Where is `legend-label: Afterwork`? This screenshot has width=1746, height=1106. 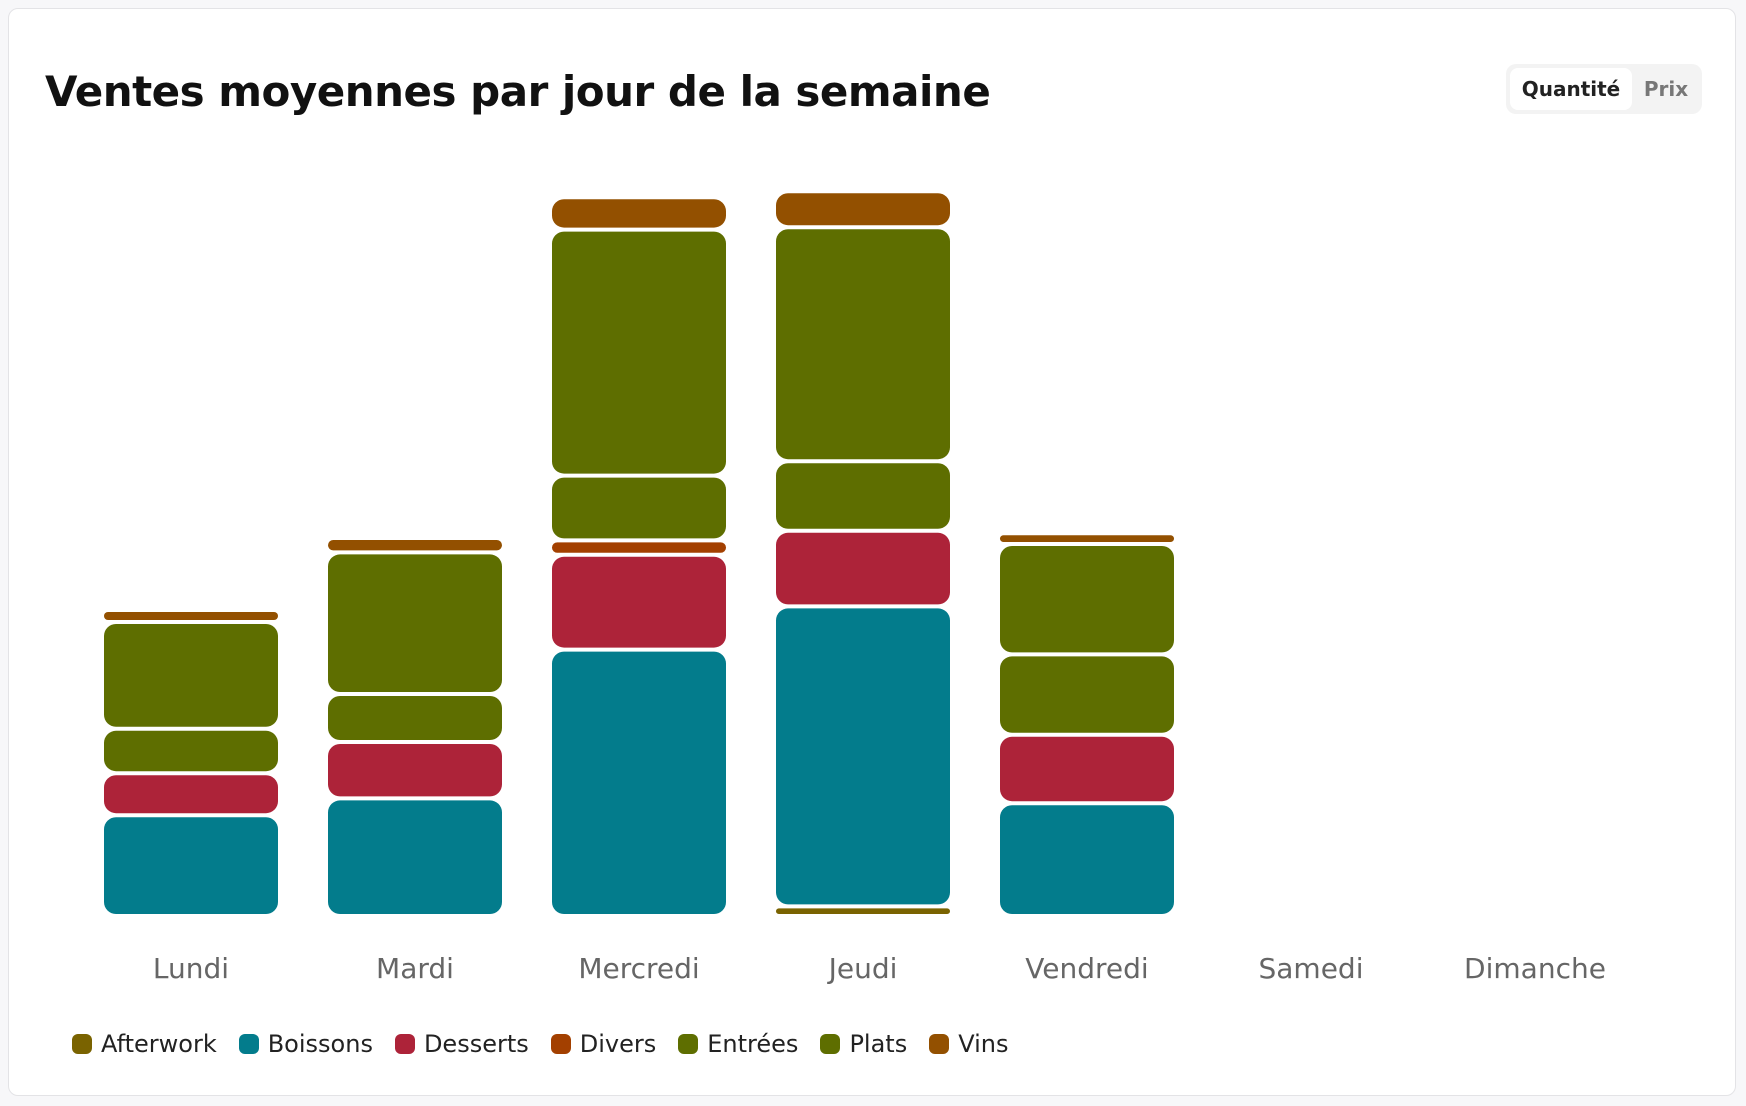 legend-label: Afterwork is located at coordinates (159, 1044).